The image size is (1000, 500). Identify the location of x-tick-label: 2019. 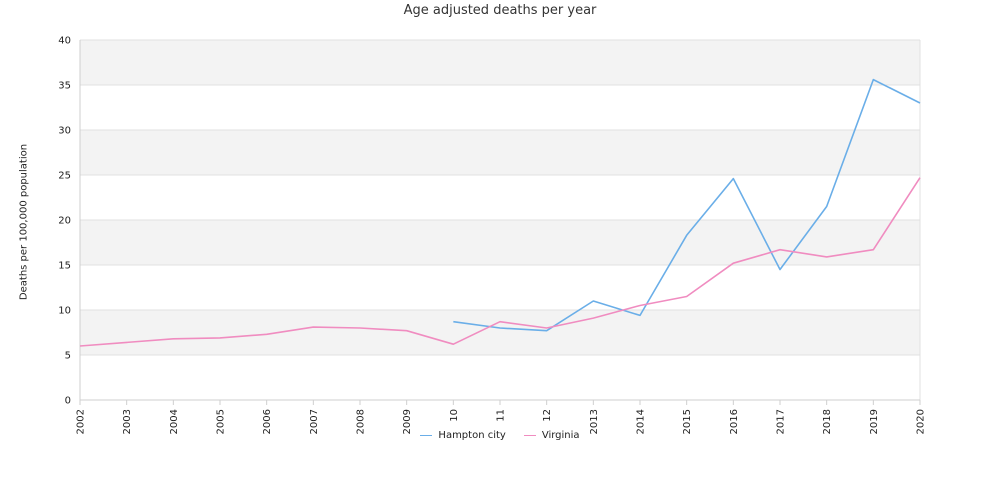
(874, 421).